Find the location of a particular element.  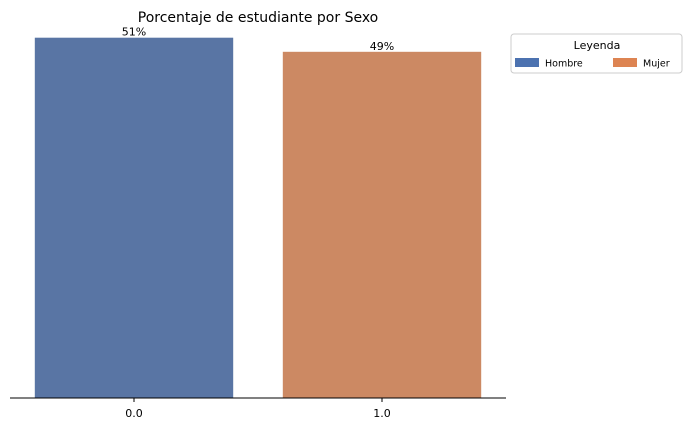

data-label-1: 49% is located at coordinates (382, 46).